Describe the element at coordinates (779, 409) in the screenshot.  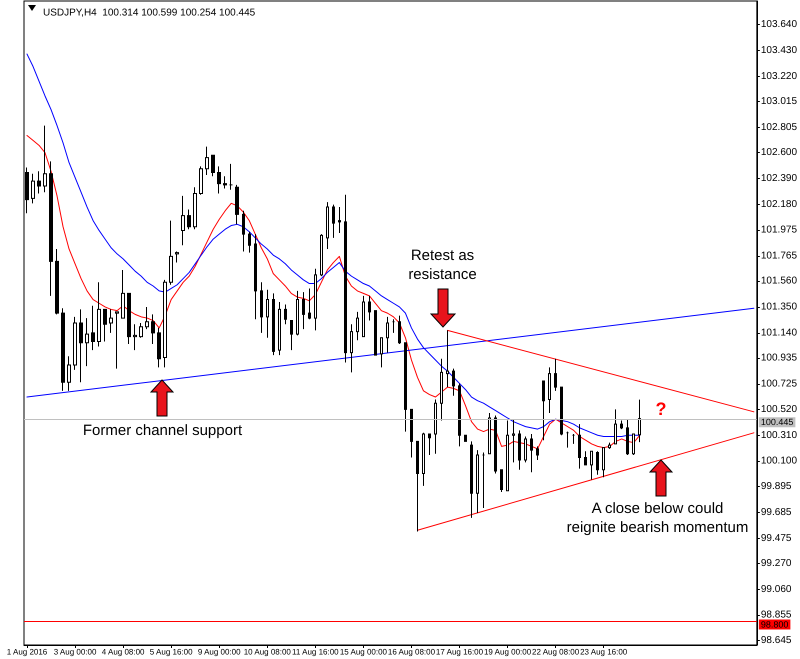
I see `y-tick-label: 100.520` at that location.